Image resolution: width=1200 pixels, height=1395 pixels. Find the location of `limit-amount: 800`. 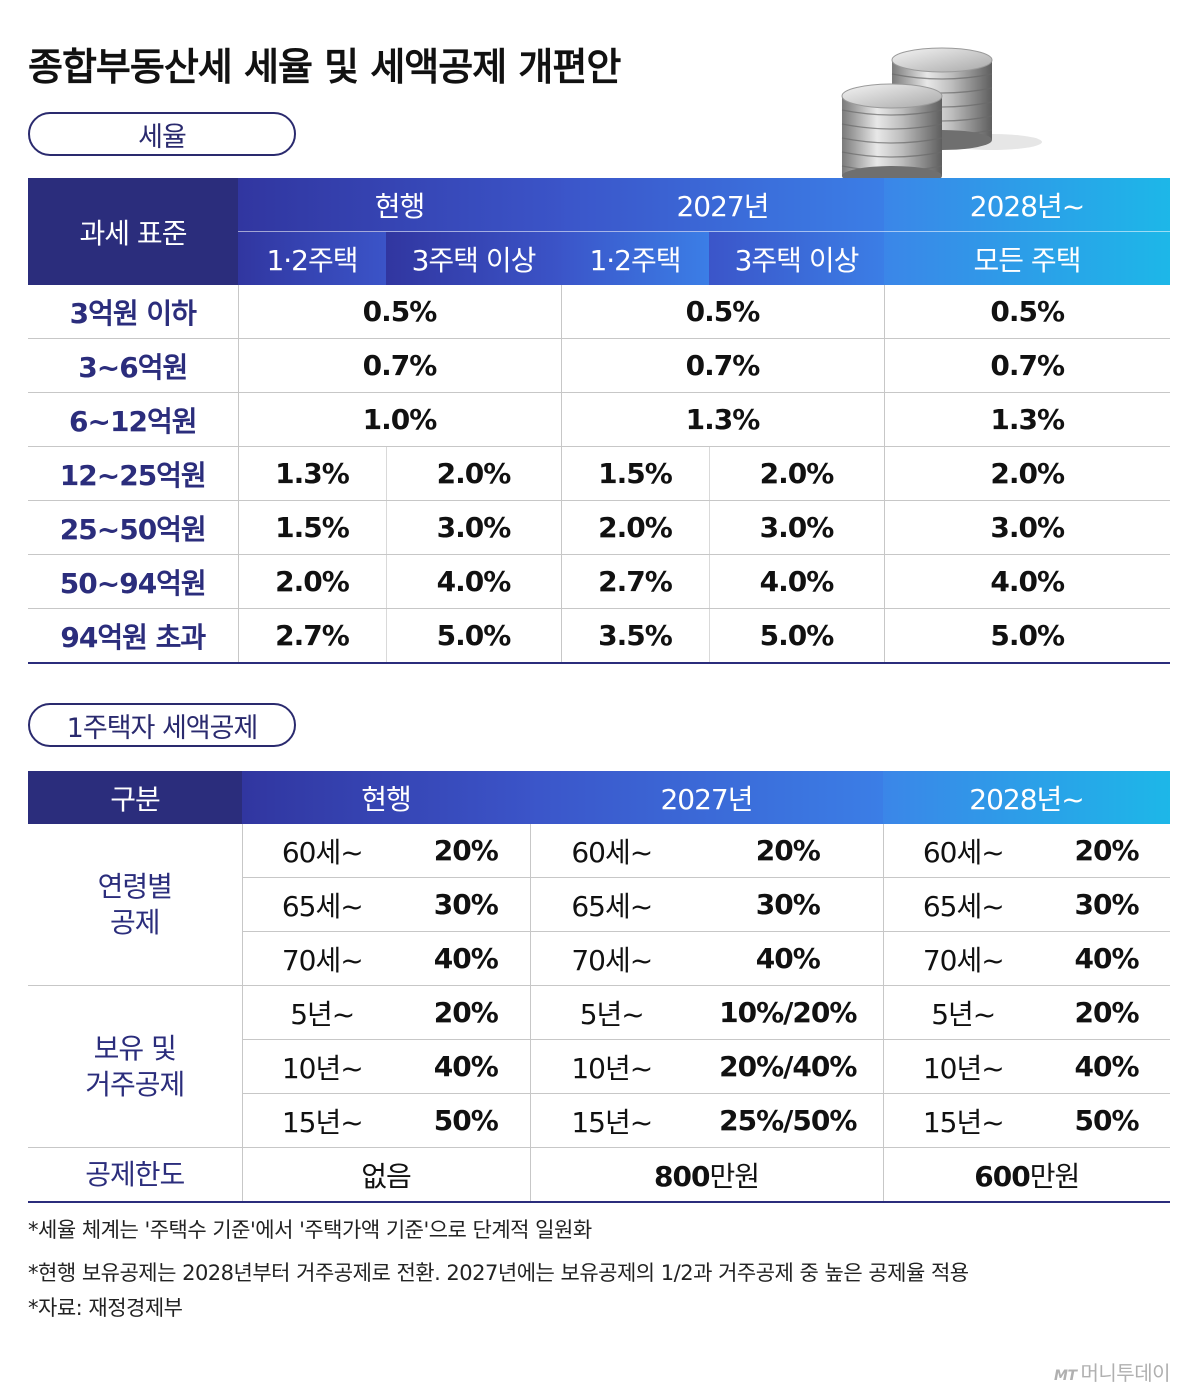

limit-amount: 800 is located at coordinates (682, 1176).